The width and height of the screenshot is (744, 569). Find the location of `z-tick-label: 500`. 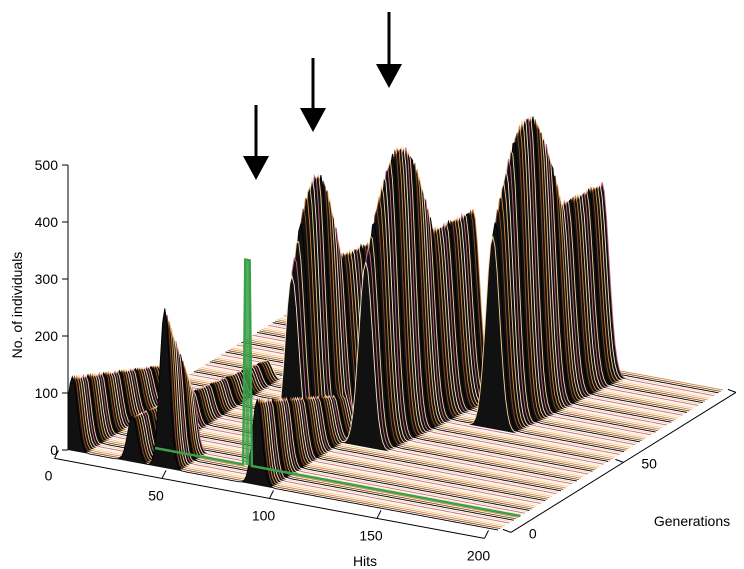

z-tick-label: 500 is located at coordinates (47, 165).